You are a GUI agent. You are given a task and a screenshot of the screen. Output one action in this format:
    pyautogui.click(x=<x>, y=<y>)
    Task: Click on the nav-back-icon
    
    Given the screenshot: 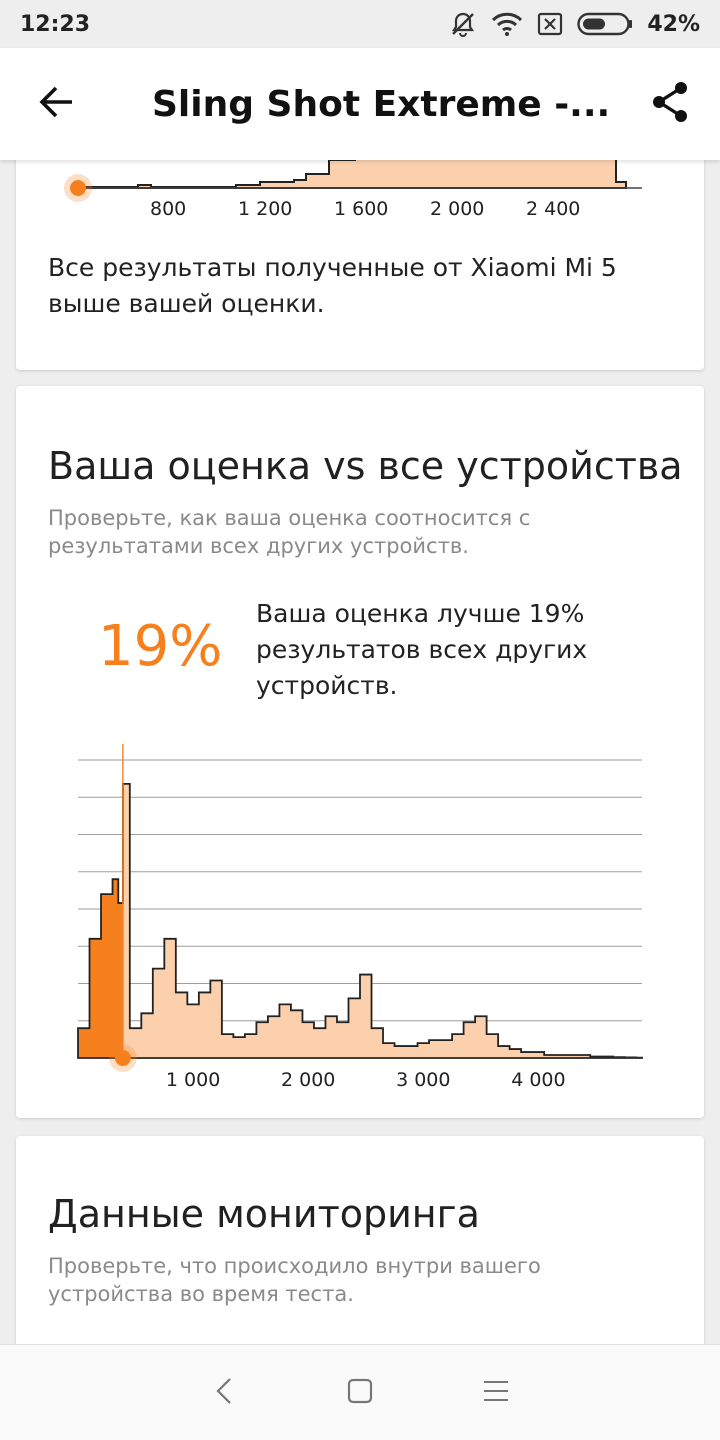 What is the action you would take?
    pyautogui.click(x=224, y=1393)
    